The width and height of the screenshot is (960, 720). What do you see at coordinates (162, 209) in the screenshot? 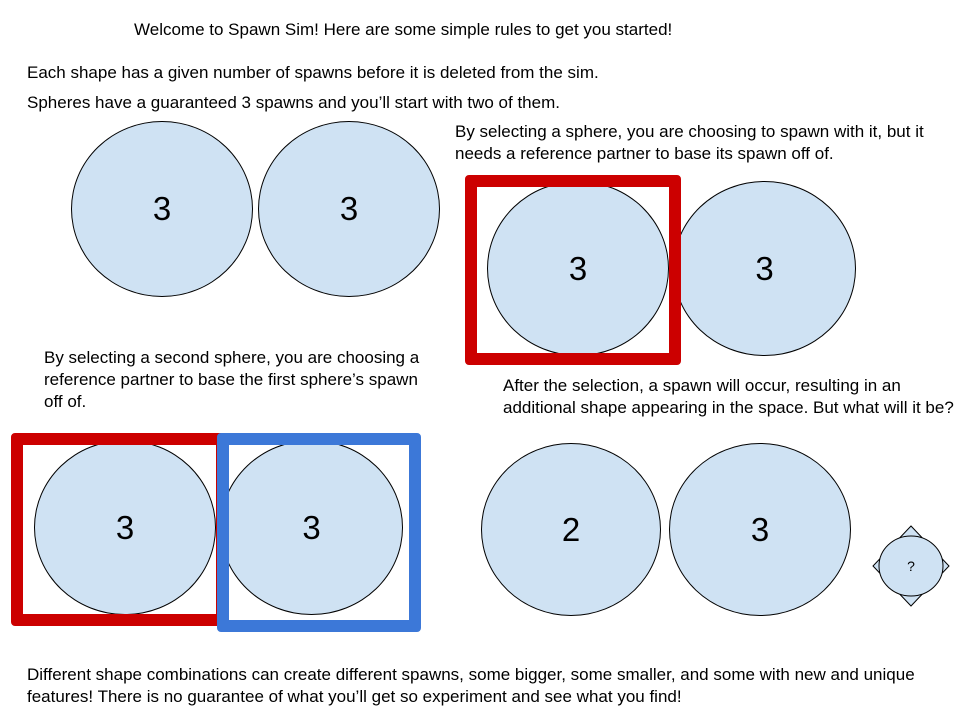
I see `start-sphere-left: 3` at bounding box center [162, 209].